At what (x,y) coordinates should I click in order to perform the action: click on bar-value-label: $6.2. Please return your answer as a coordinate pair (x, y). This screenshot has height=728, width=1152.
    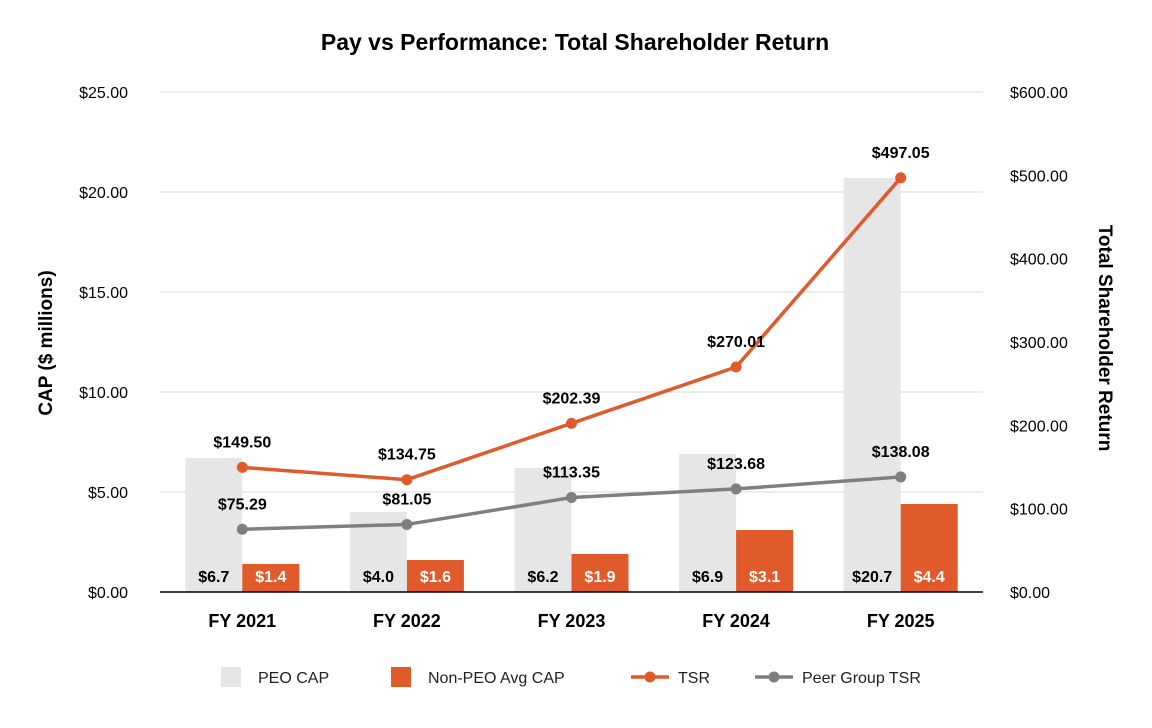
    Looking at the image, I should click on (542, 577).